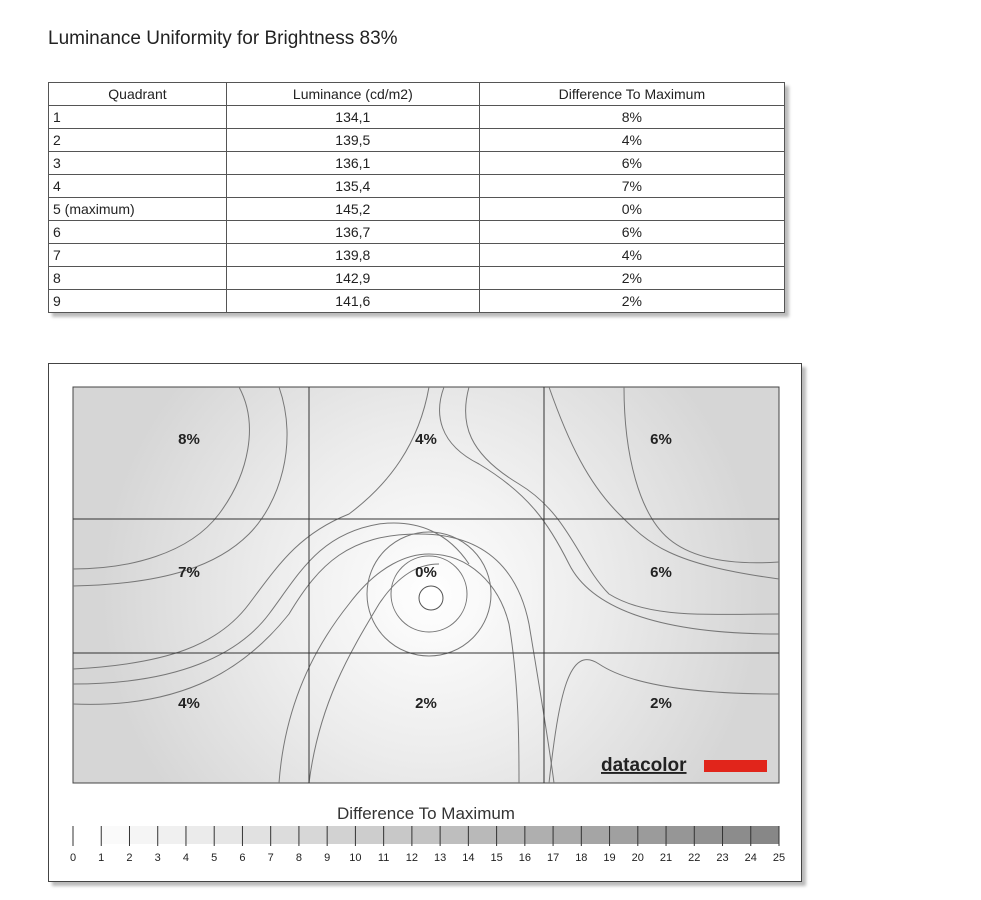  What do you see at coordinates (137, 94) in the screenshot?
I see `column-header: Quadrant` at bounding box center [137, 94].